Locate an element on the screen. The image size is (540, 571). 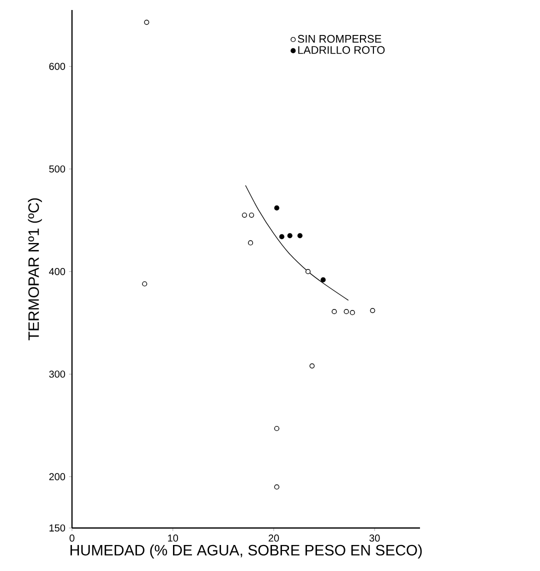
legend-label: LADRILLO ROTO is located at coordinates (341, 50).